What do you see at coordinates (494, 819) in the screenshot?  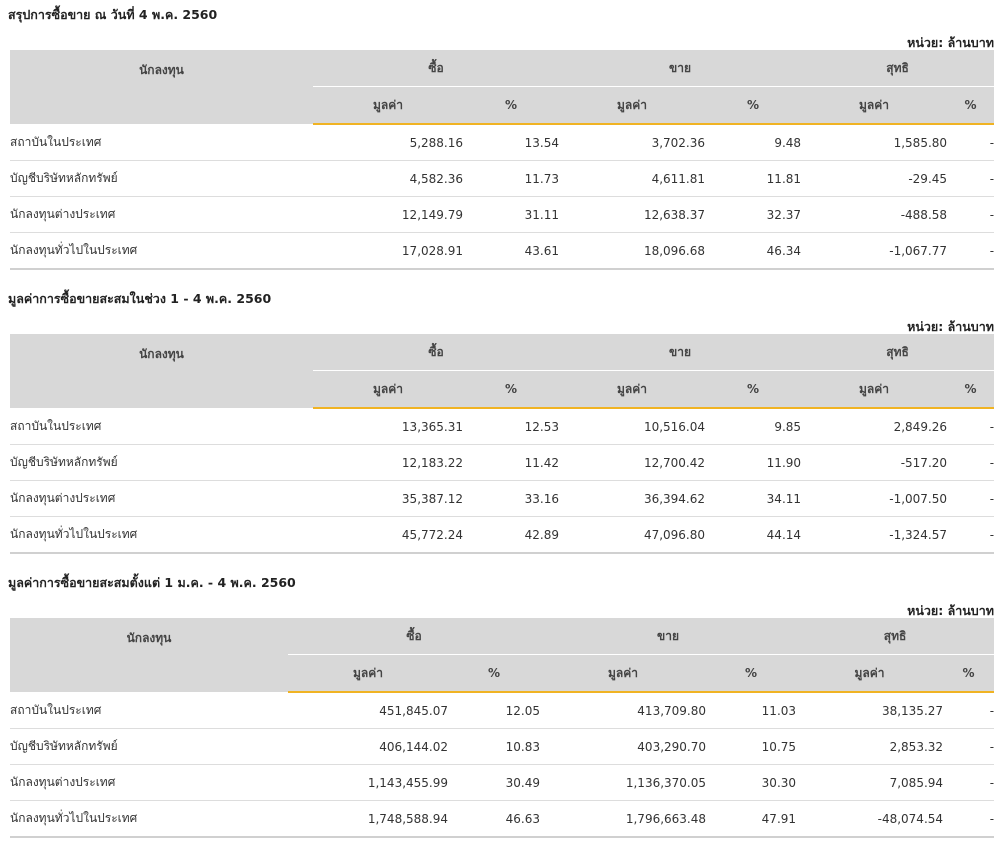 I see `buy-percent: 46.63` at bounding box center [494, 819].